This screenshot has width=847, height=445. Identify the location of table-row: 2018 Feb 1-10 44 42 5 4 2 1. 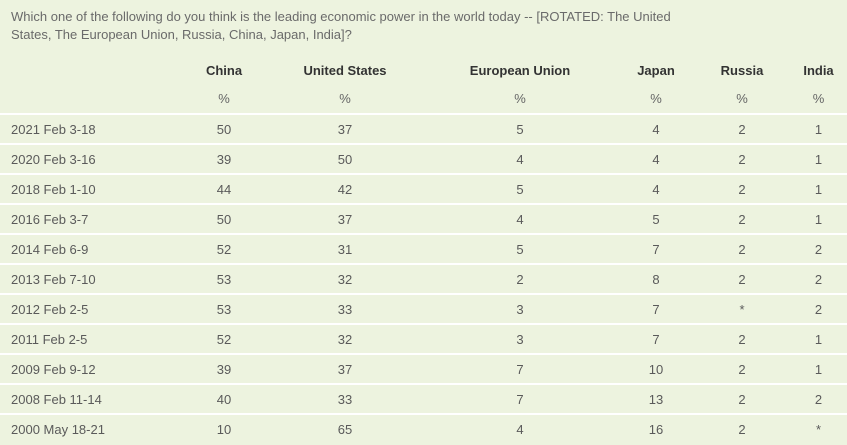
(423, 188).